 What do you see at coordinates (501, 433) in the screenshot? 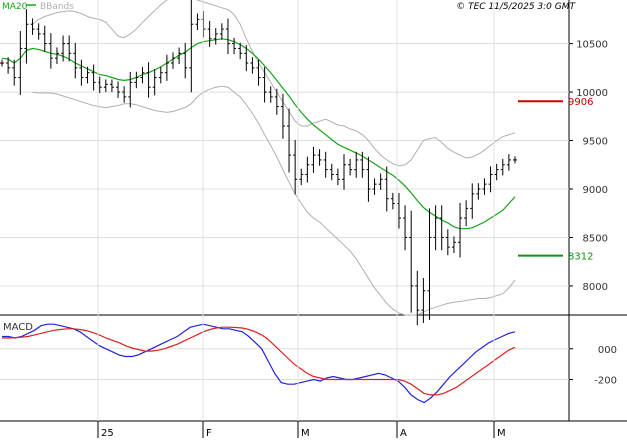
I see `time-tick-label: M` at bounding box center [501, 433].